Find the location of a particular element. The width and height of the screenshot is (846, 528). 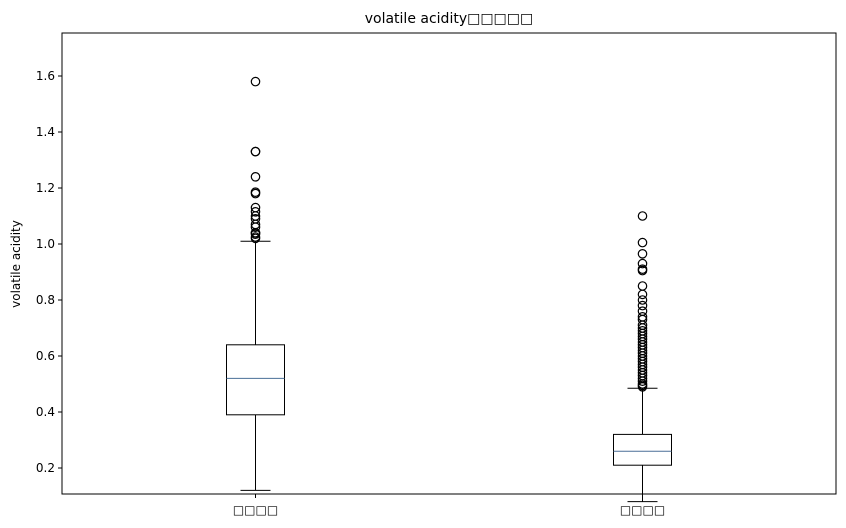

chart-title: volatile acidity□□□□□ is located at coordinates (449, 19).